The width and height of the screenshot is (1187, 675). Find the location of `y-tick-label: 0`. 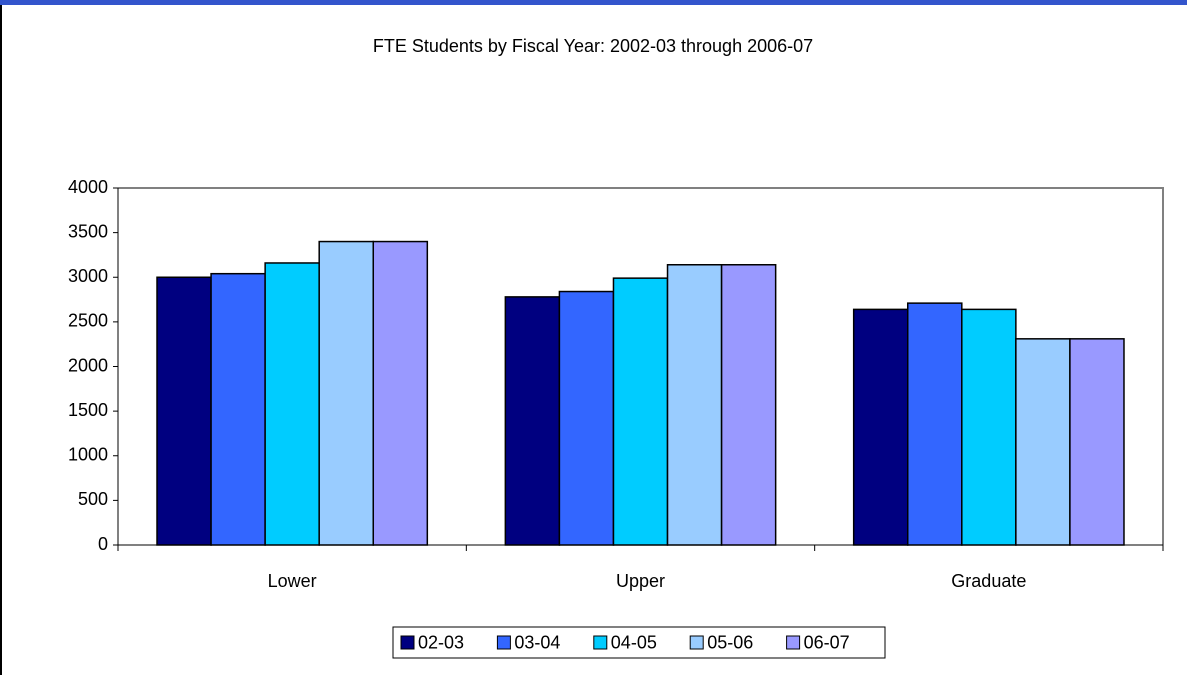

y-tick-label: 0 is located at coordinates (103, 544).